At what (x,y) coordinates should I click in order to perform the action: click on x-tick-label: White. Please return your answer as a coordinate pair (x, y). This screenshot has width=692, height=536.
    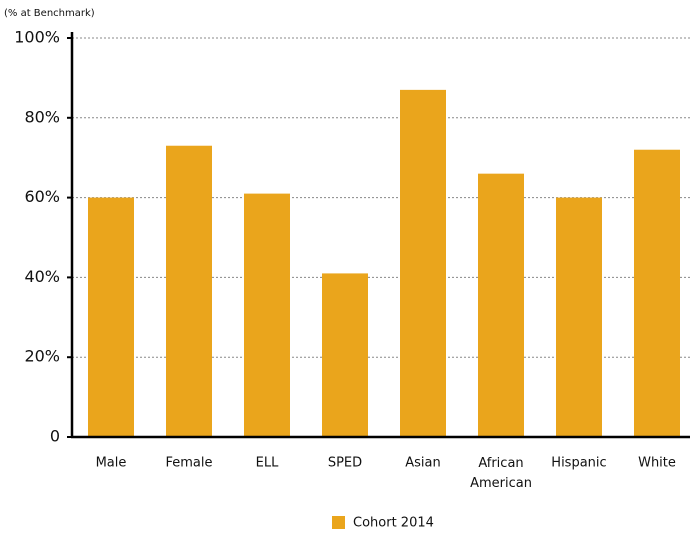
    Looking at the image, I should click on (657, 463).